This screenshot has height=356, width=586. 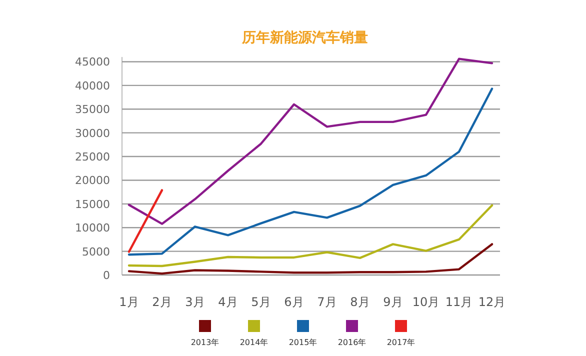 I want to click on legend-label: 2014年, so click(x=254, y=342).